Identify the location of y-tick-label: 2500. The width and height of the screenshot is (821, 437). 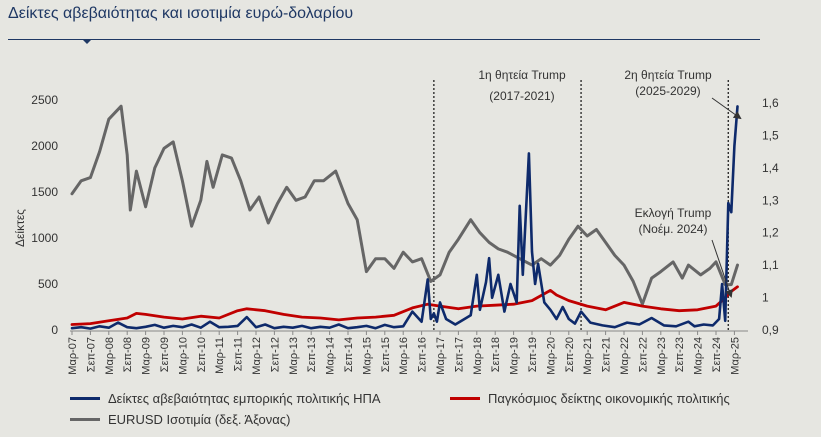
(44, 100).